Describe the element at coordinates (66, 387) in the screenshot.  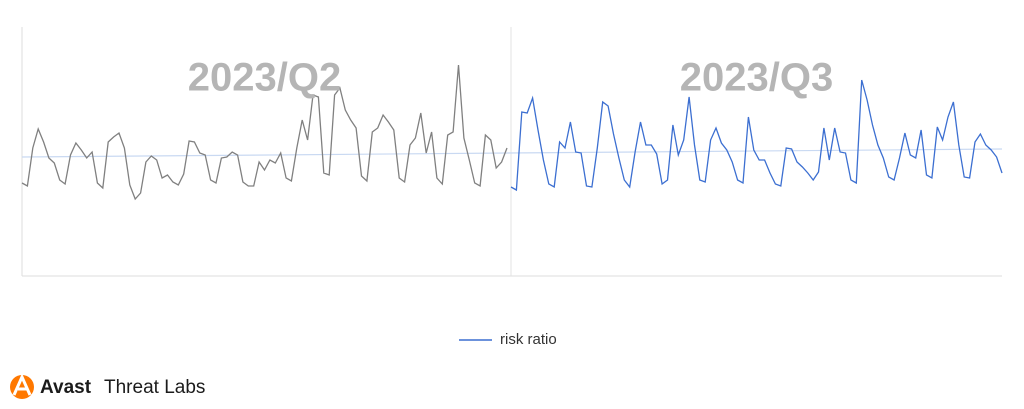
I see `brand-name: Avast` at that location.